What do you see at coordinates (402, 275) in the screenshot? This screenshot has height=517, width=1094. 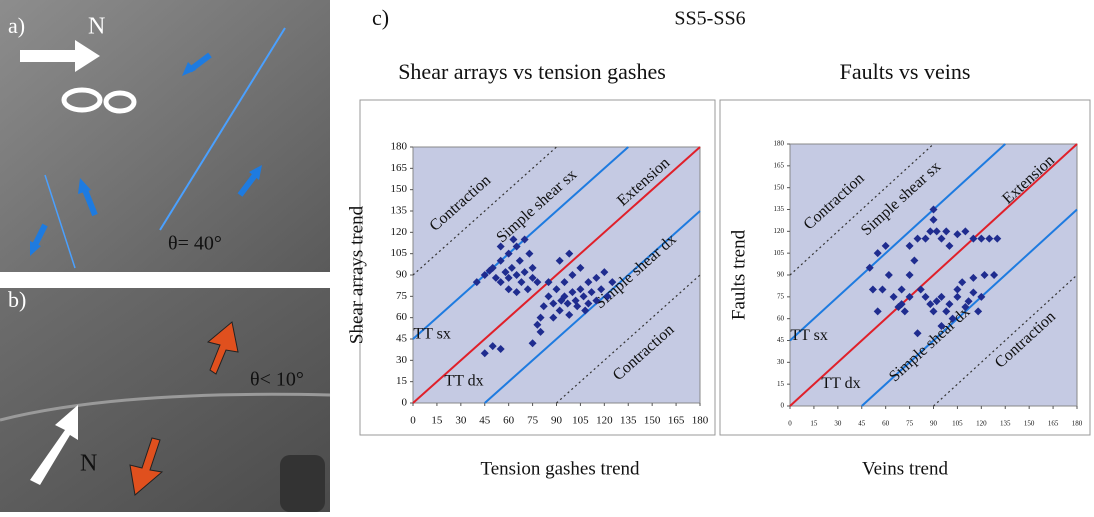 I see `y-tick-label: 90` at bounding box center [402, 275].